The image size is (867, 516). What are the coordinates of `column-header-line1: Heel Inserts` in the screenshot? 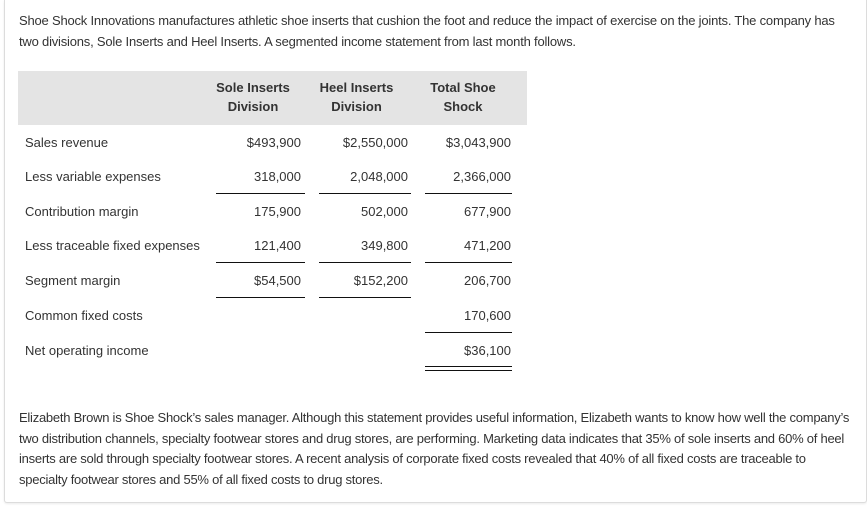 It's located at (356, 87).